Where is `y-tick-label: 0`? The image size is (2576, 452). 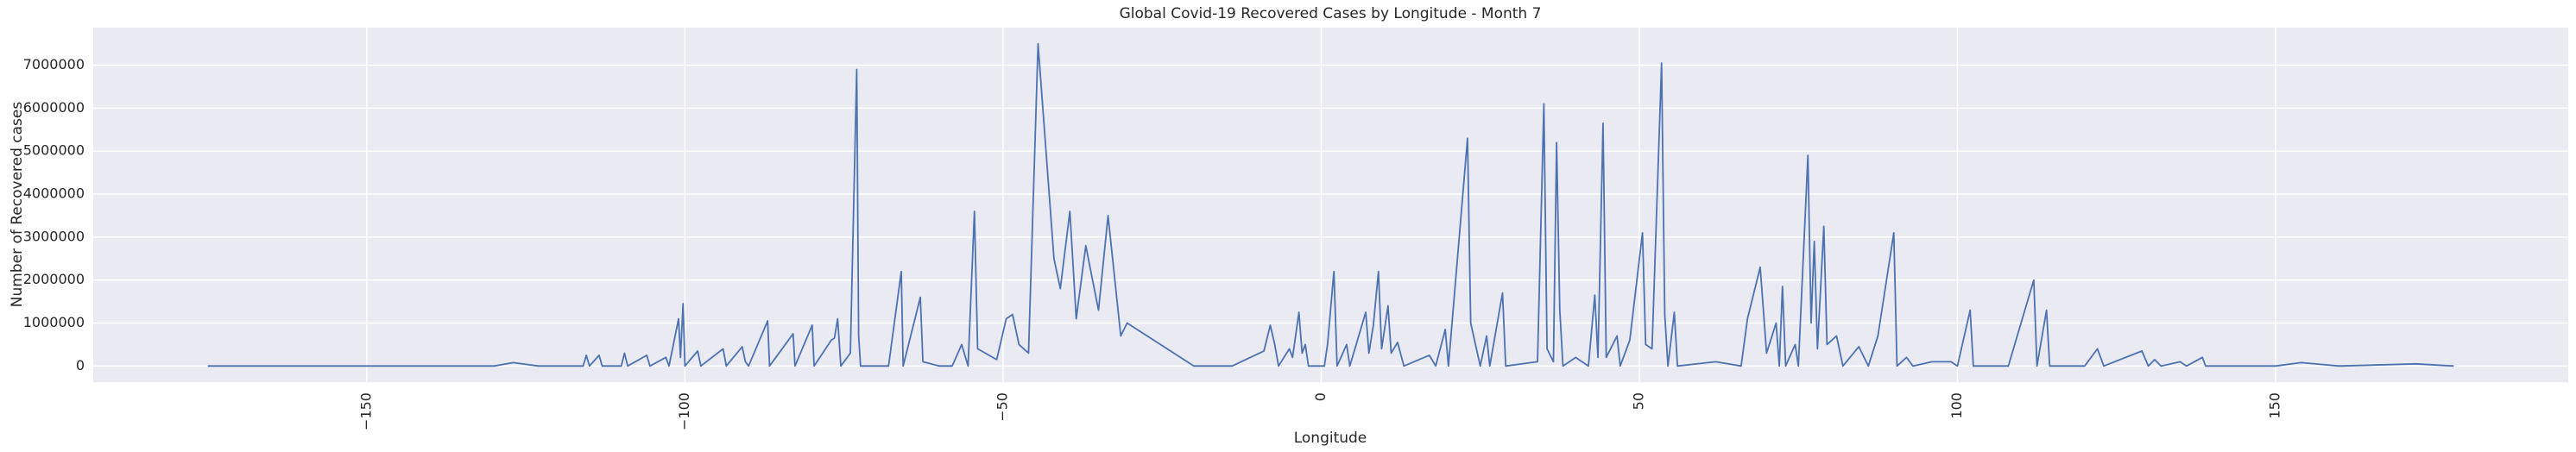 y-tick-label: 0 is located at coordinates (80, 365).